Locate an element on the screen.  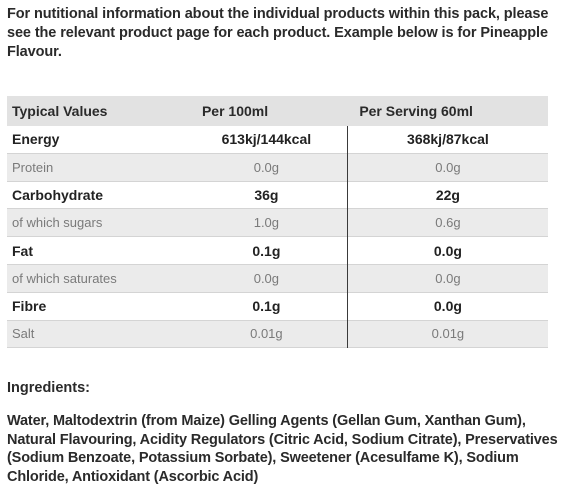
table-row-carbohydrate: Carbohydrate 36g 22g is located at coordinates (277, 195).